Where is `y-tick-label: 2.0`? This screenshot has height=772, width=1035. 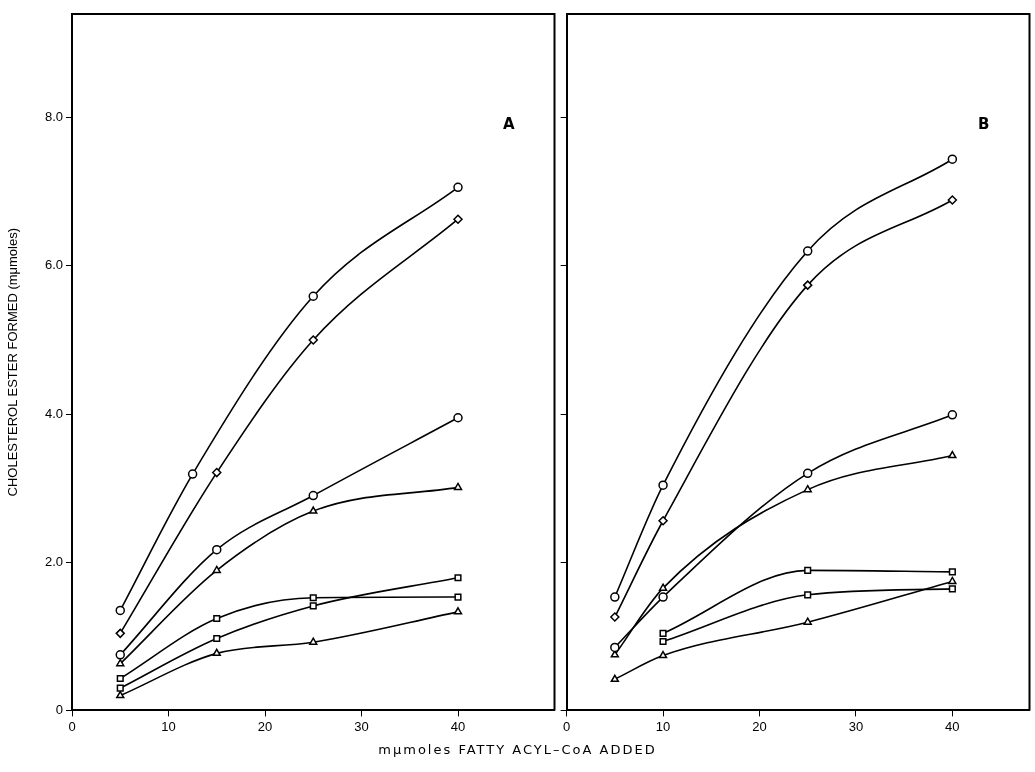
y-tick-label: 2.0 is located at coordinates (53, 561).